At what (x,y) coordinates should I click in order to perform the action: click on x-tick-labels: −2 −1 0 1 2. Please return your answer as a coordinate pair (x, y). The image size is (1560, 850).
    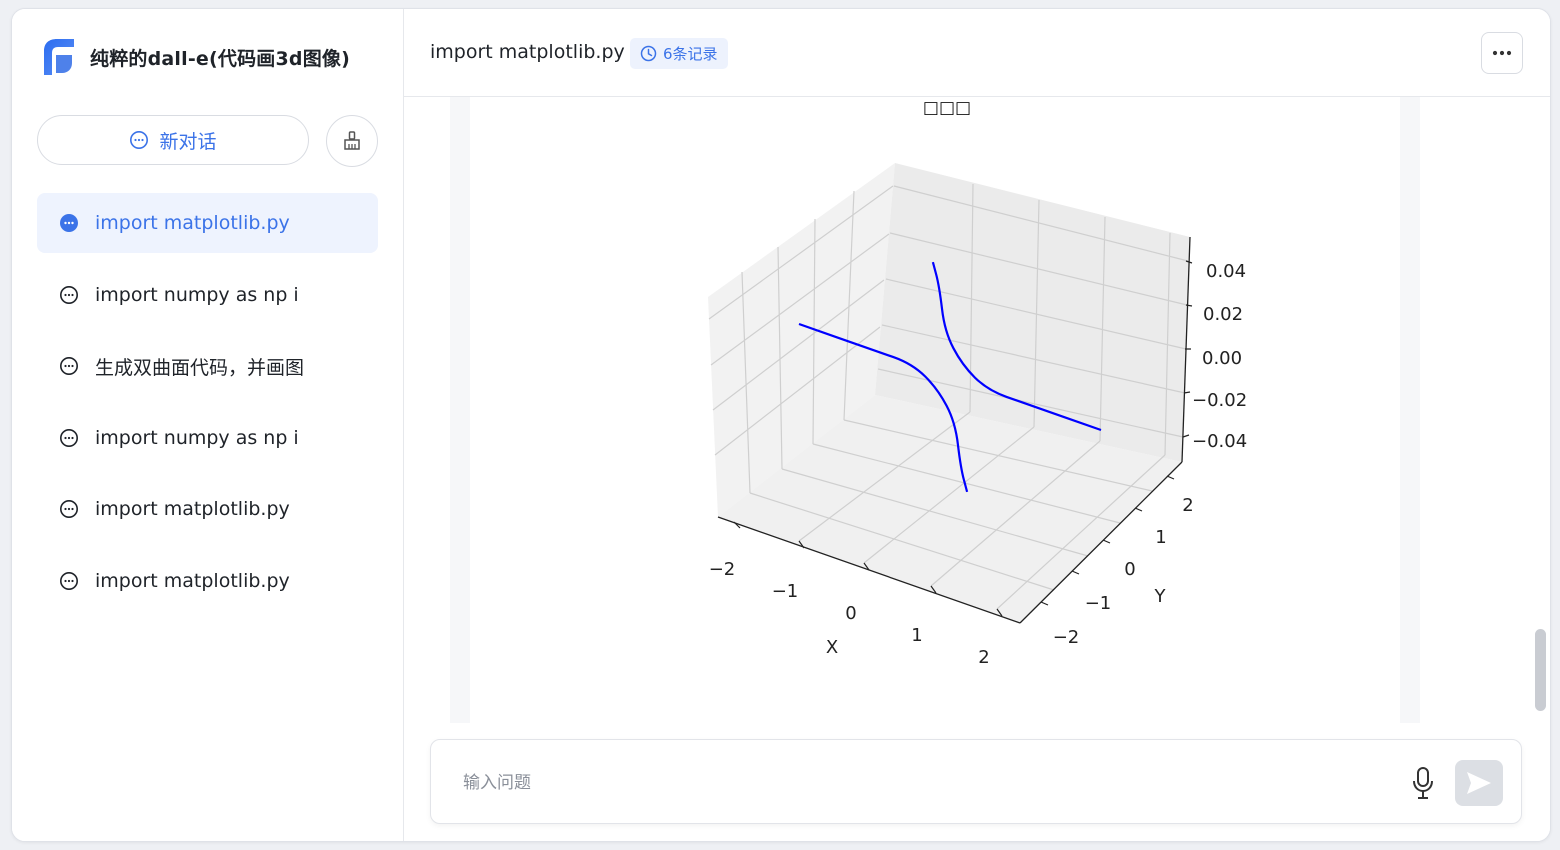
    Looking at the image, I should click on (849, 613).